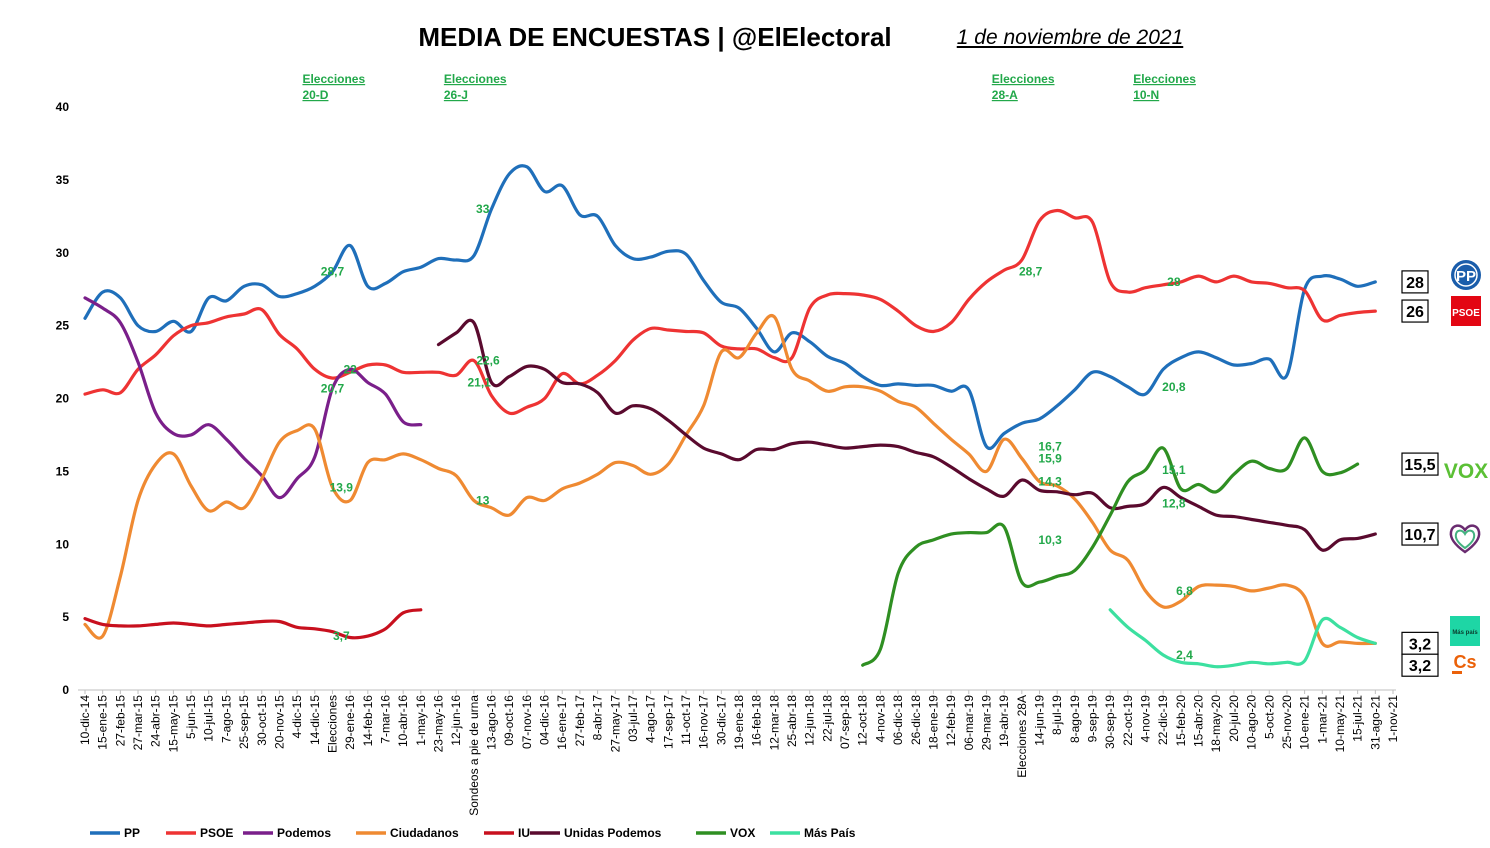 The image size is (1490, 848). Describe the element at coordinates (1022, 736) in the screenshot. I see `x-tick-label: Elecciones 28A` at that location.